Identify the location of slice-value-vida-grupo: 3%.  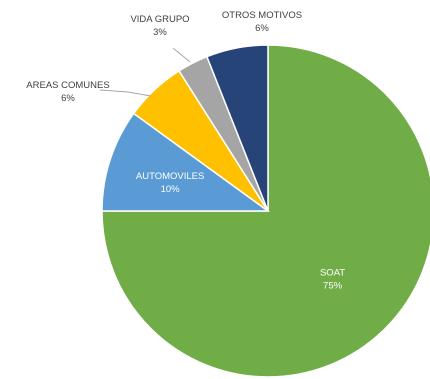
(160, 32).